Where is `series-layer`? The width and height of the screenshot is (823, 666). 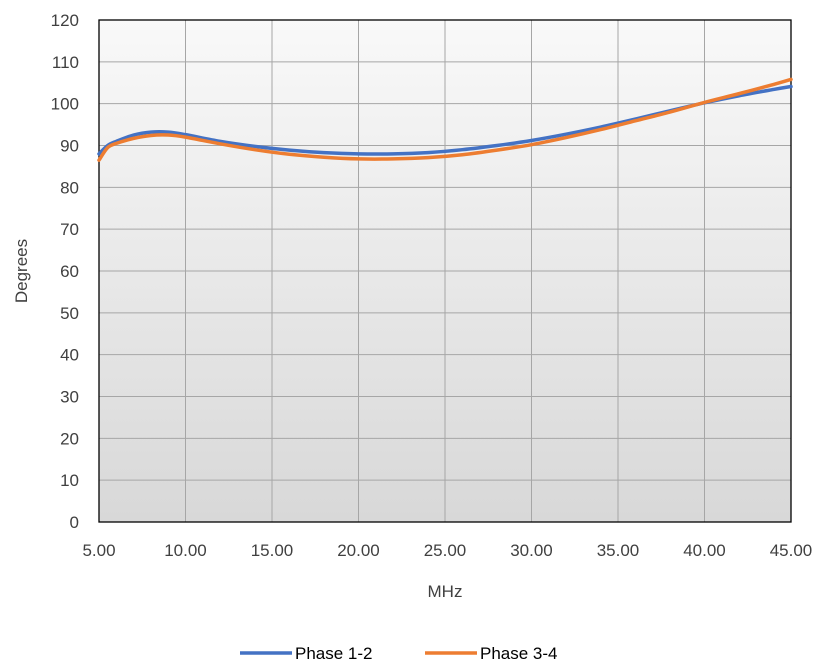 series-layer is located at coordinates (445, 119).